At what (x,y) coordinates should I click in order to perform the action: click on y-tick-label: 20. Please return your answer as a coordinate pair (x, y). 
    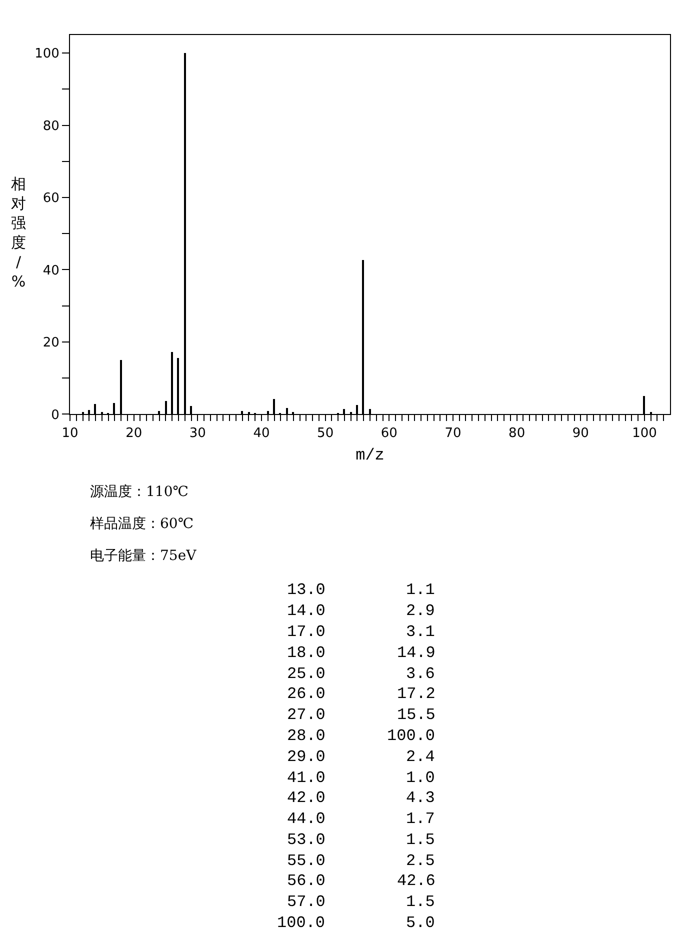
    Looking at the image, I should click on (51, 343).